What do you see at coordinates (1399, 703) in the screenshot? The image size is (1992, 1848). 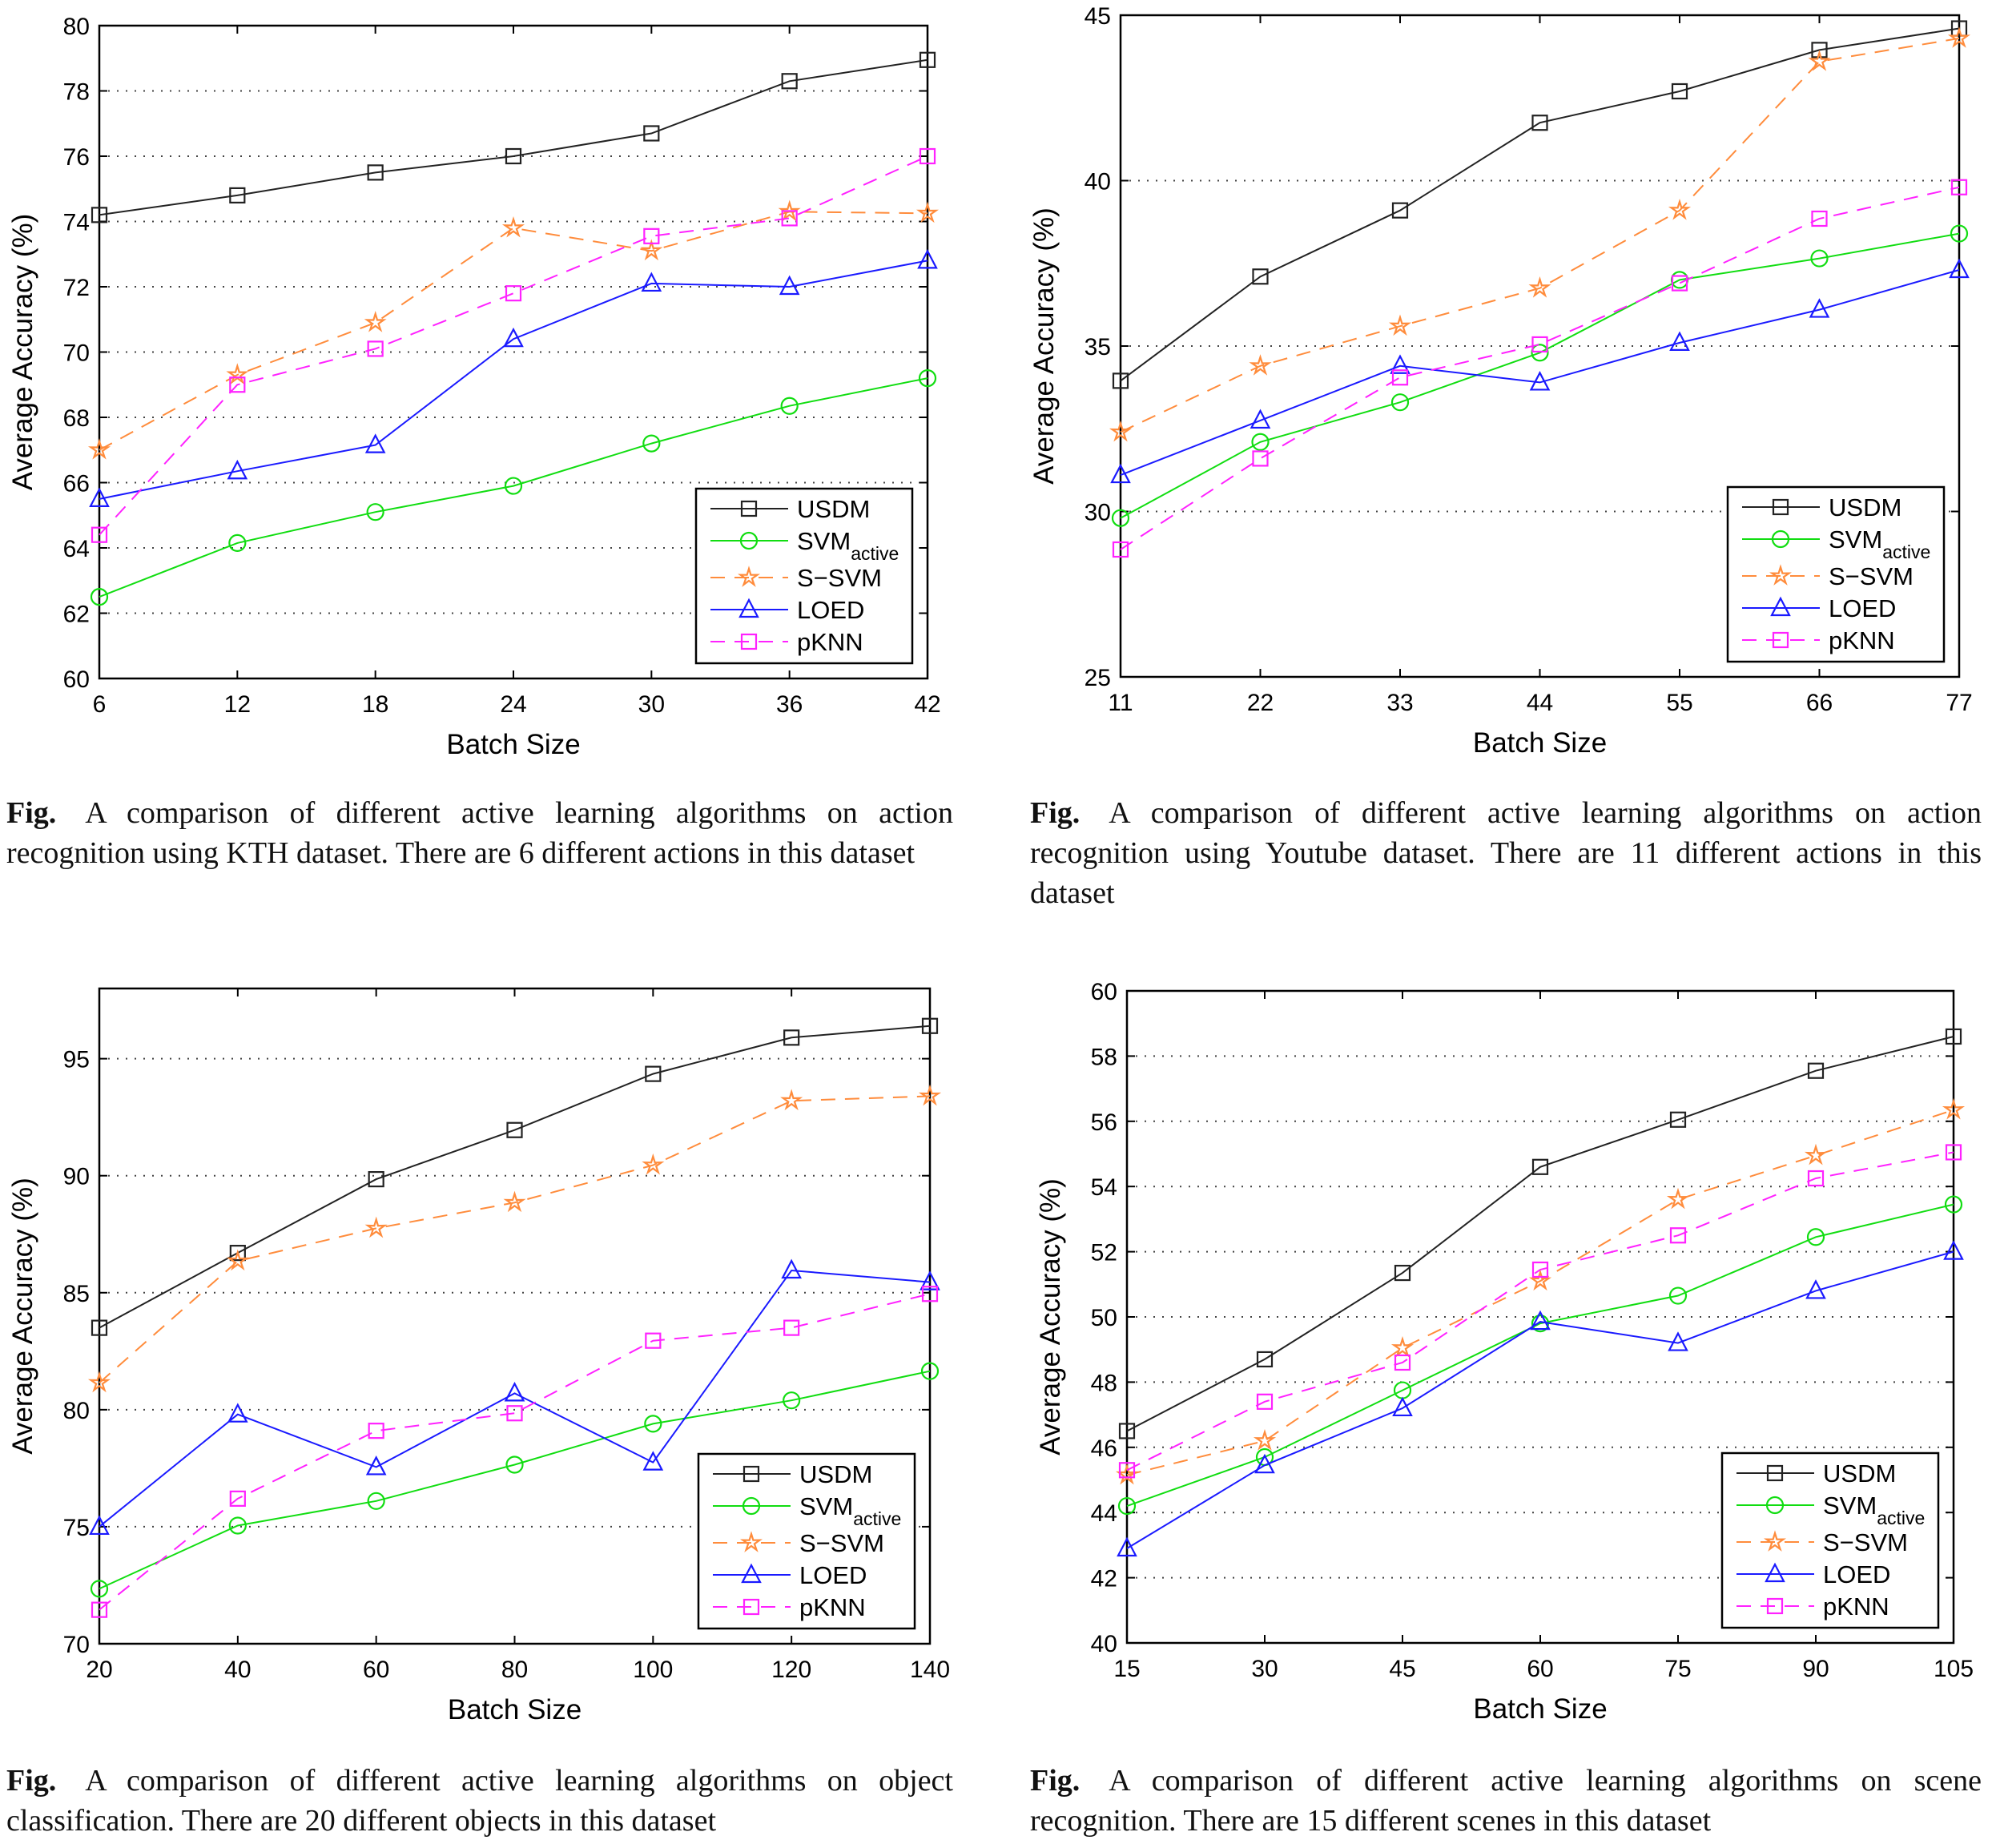 I see `x-tick-label: 33` at bounding box center [1399, 703].